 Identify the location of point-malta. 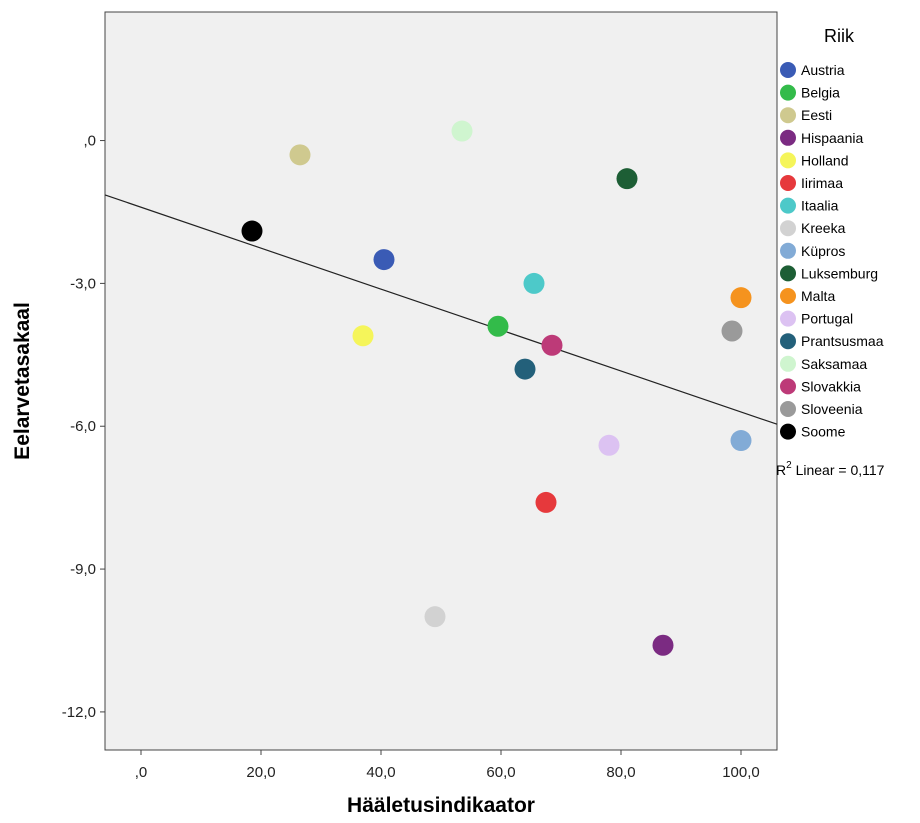
(741, 298).